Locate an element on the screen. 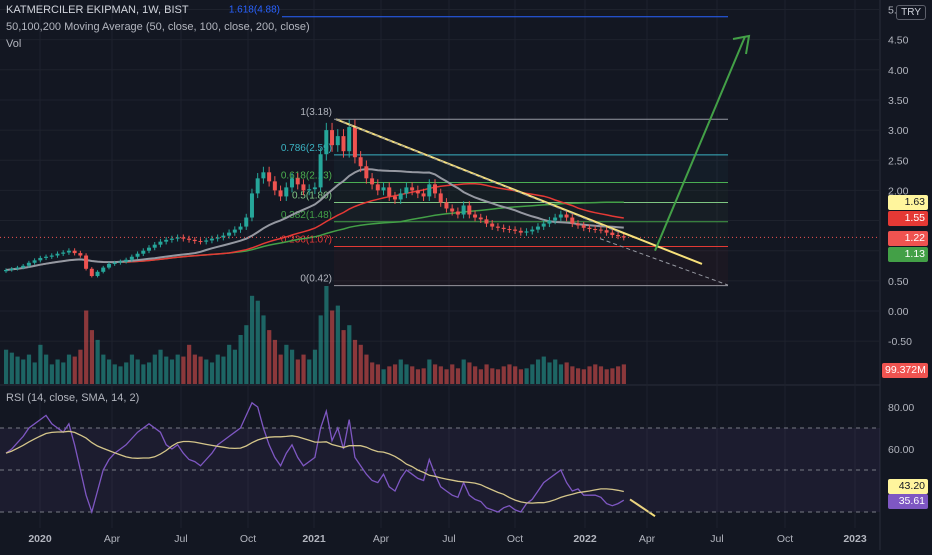 This screenshot has height=555, width=932. rsi-value-badge: 35.61 is located at coordinates (908, 501).